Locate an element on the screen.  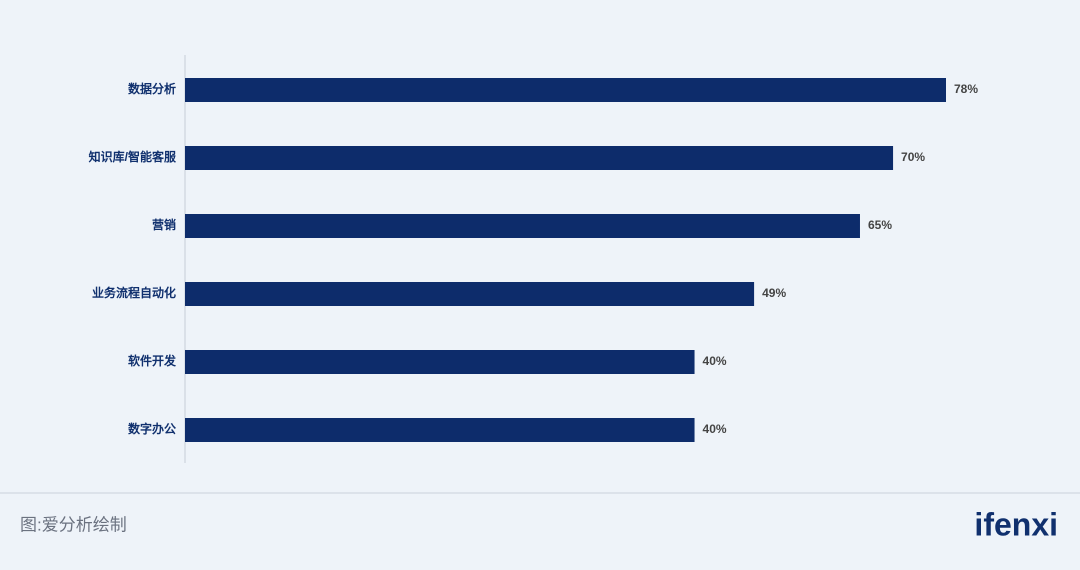
value-label: 70% is located at coordinates (913, 157).